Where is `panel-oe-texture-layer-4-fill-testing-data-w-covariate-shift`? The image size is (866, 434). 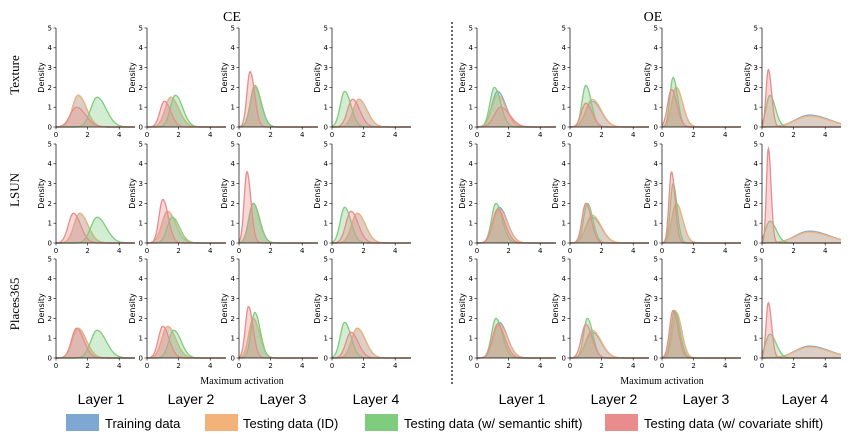 panel-oe-texture-layer-4-fill-testing-data-w-covariate-shift is located at coordinates (801, 98).